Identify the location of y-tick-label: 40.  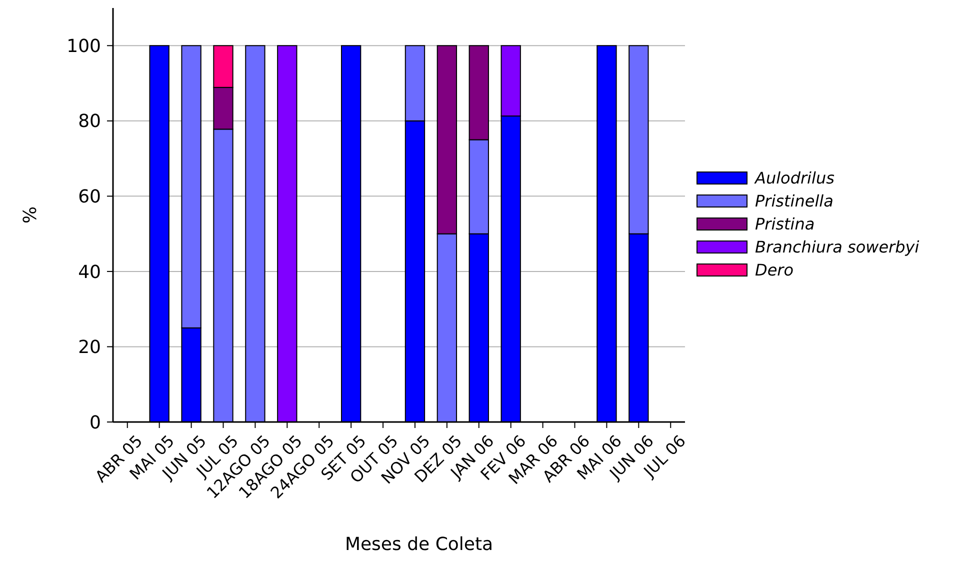
(89, 272).